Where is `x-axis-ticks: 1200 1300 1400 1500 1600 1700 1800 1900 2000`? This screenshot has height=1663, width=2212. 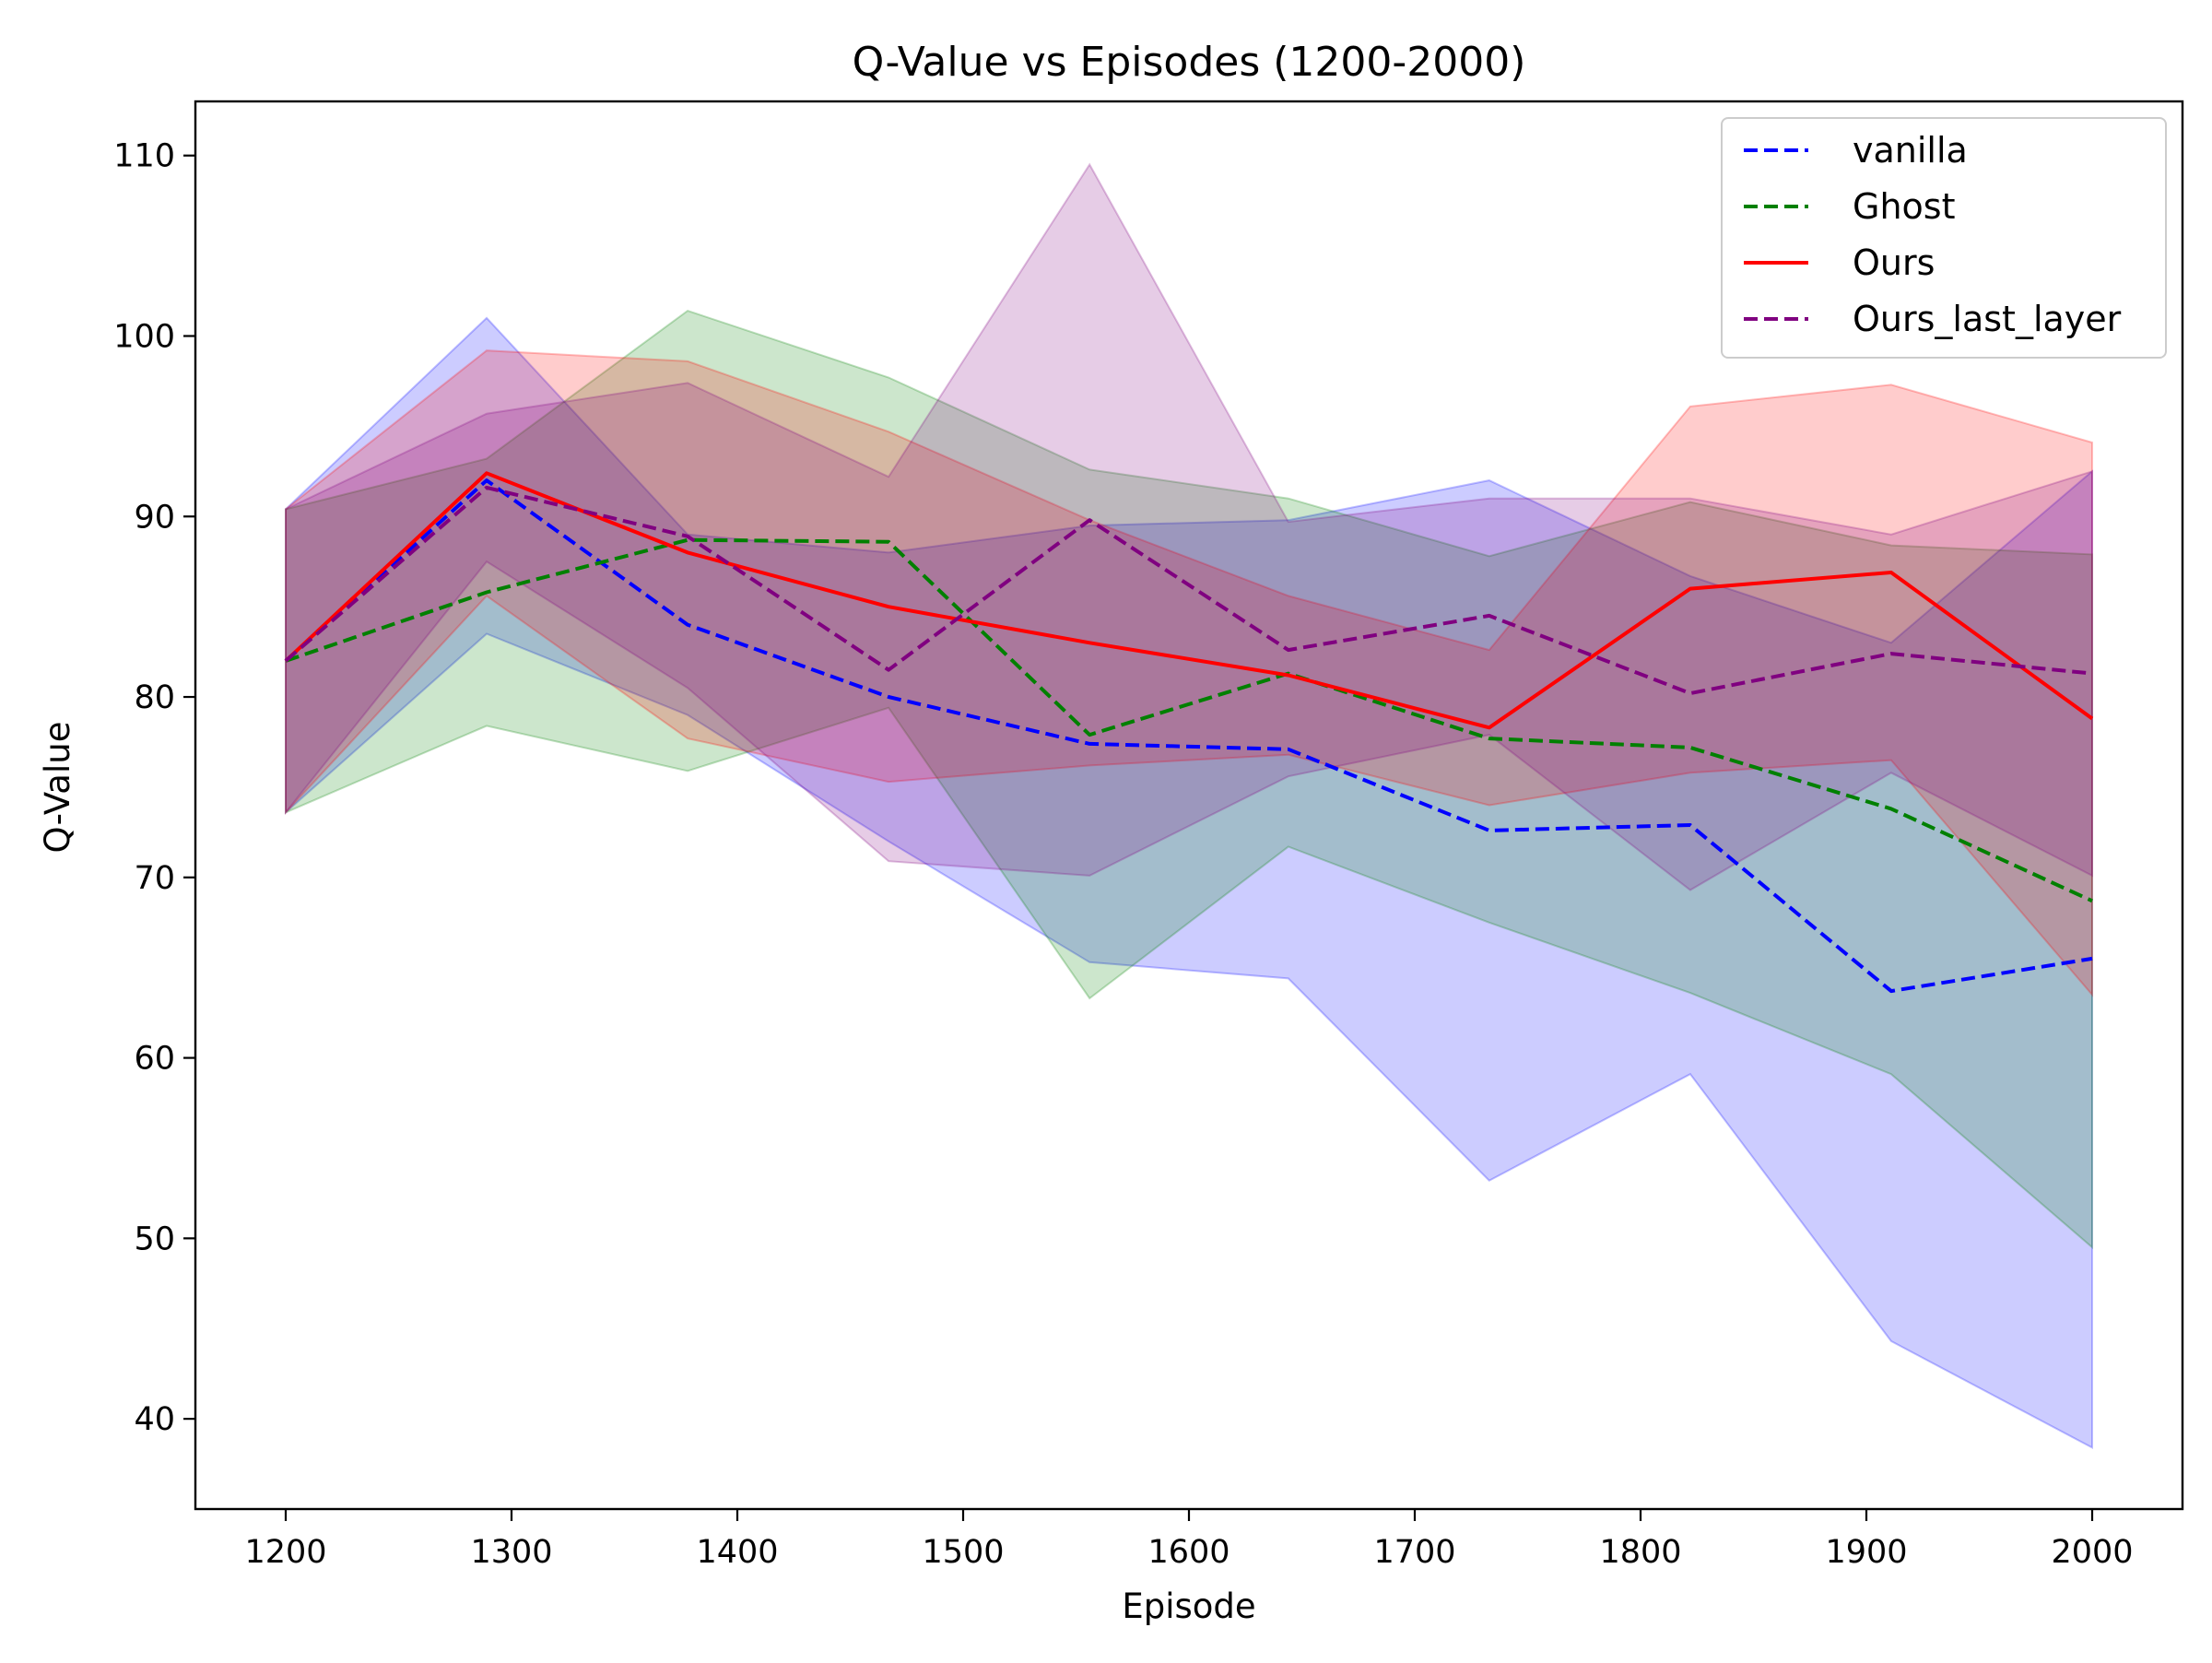 x-axis-ticks: 1200 1300 1400 1500 1600 1700 1800 1900 2000 is located at coordinates (1189, 1540).